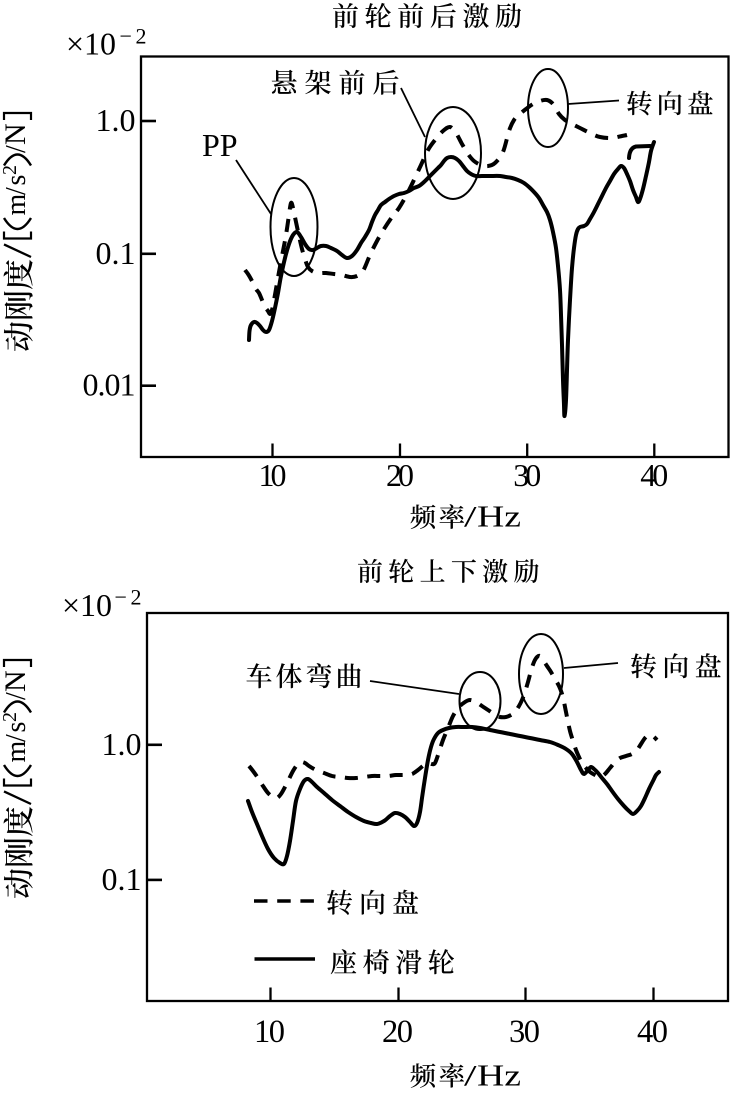  I want to click on svg-text: 0.01, so click(109, 385).